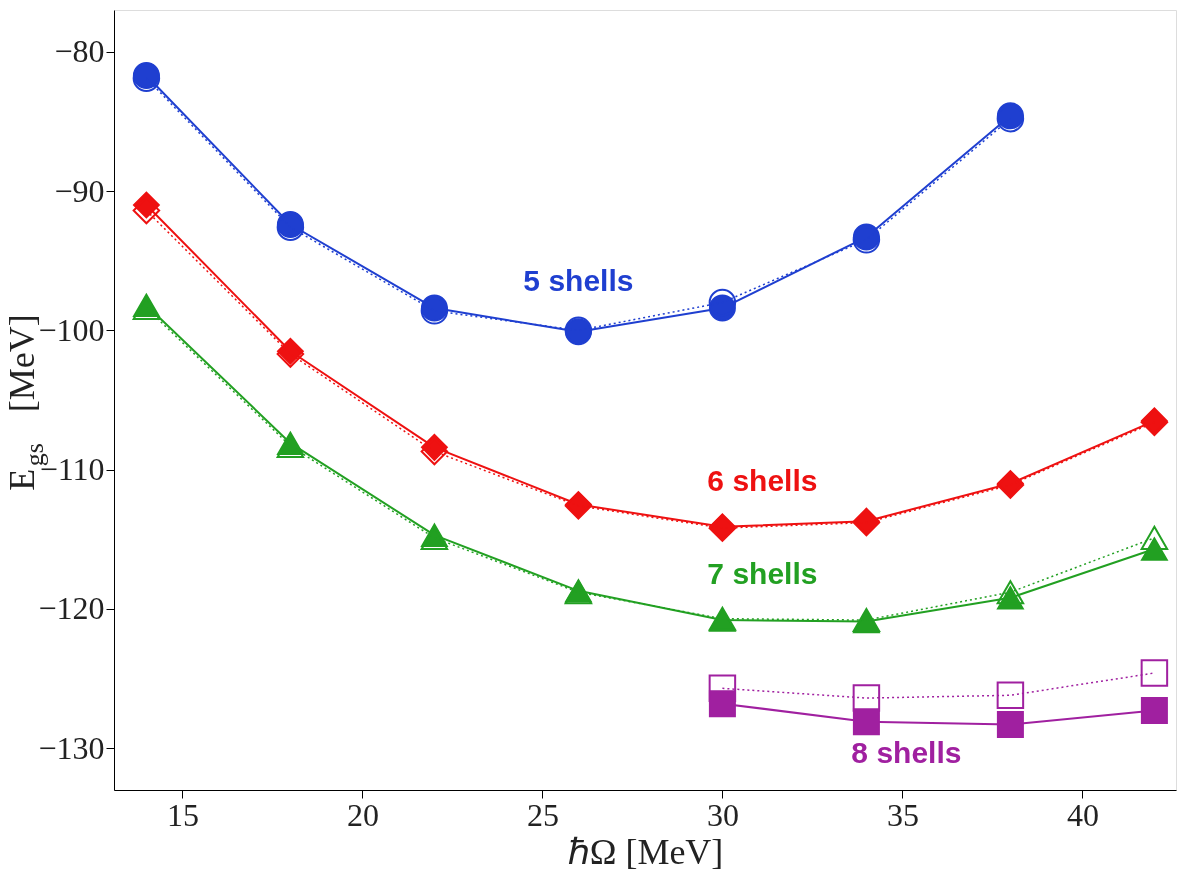 Image resolution: width=1178 pixels, height=875 pixels. What do you see at coordinates (902, 814) in the screenshot?
I see `x-tick-label: 35` at bounding box center [902, 814].